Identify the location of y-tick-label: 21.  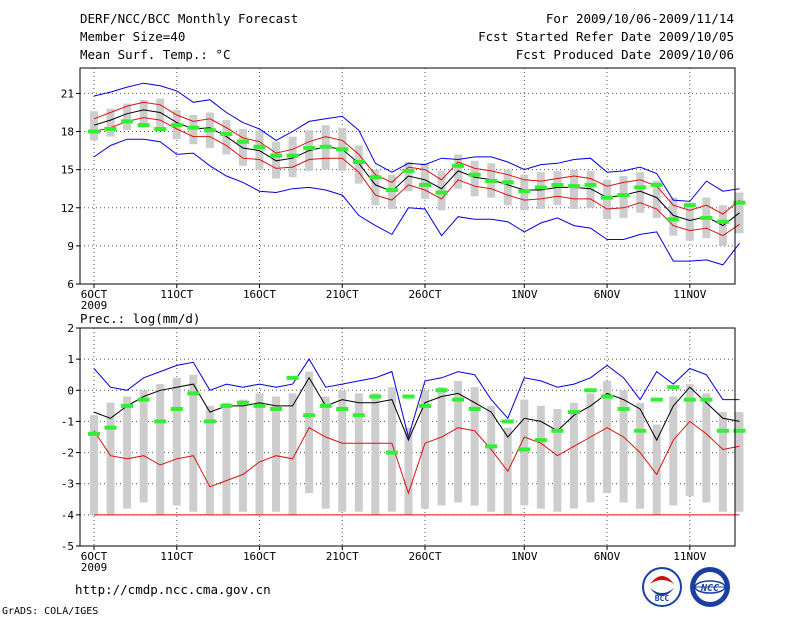
(67, 93).